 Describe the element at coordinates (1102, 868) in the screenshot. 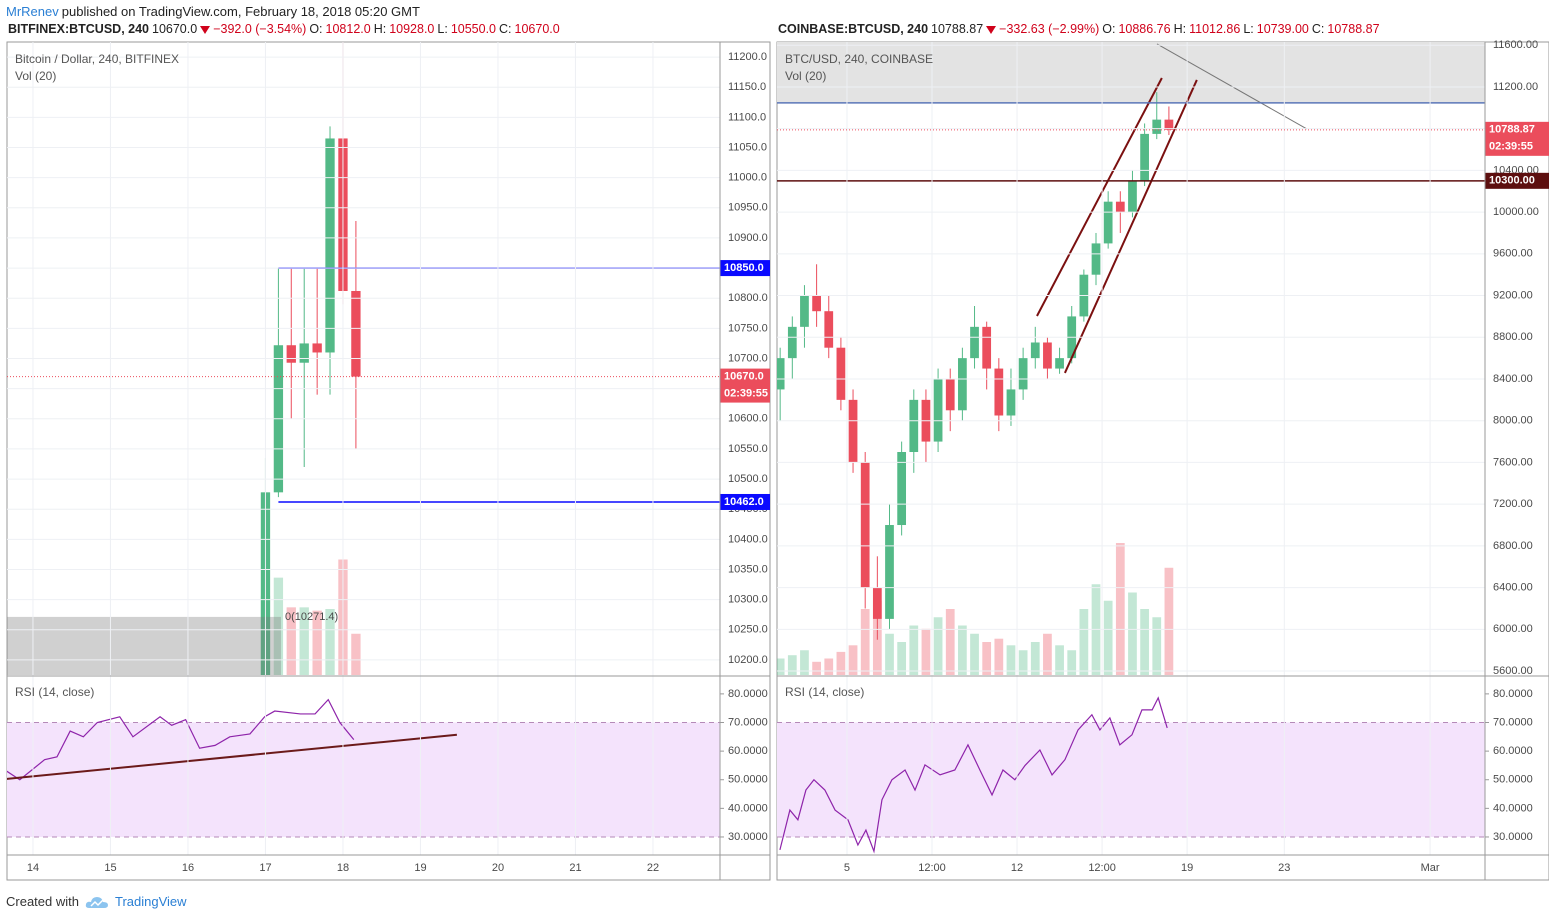

I see `x-tick-label: 12:00` at that location.